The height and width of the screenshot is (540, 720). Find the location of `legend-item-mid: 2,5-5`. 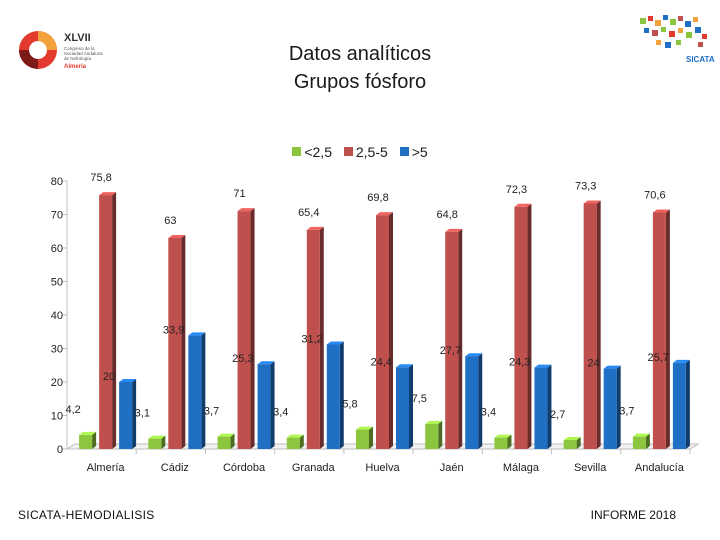

legend-item-mid: 2,5-5 is located at coordinates (365, 151).